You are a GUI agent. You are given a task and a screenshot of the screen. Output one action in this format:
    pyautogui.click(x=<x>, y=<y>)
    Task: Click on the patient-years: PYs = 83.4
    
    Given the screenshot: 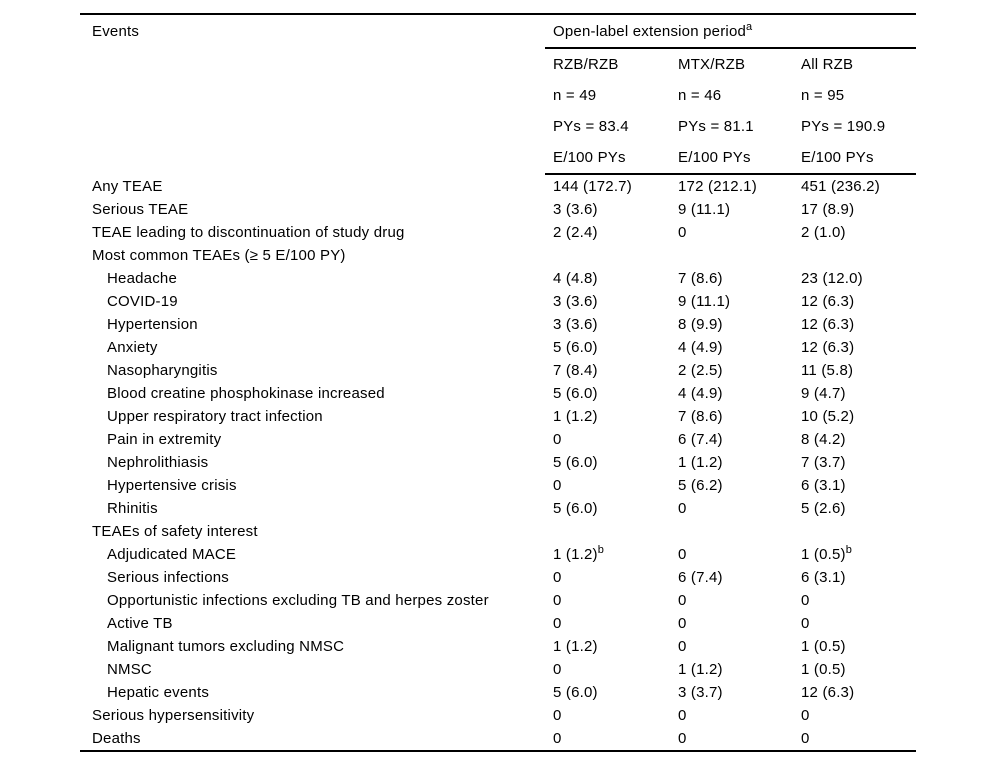 What is the action you would take?
    pyautogui.click(x=591, y=126)
    